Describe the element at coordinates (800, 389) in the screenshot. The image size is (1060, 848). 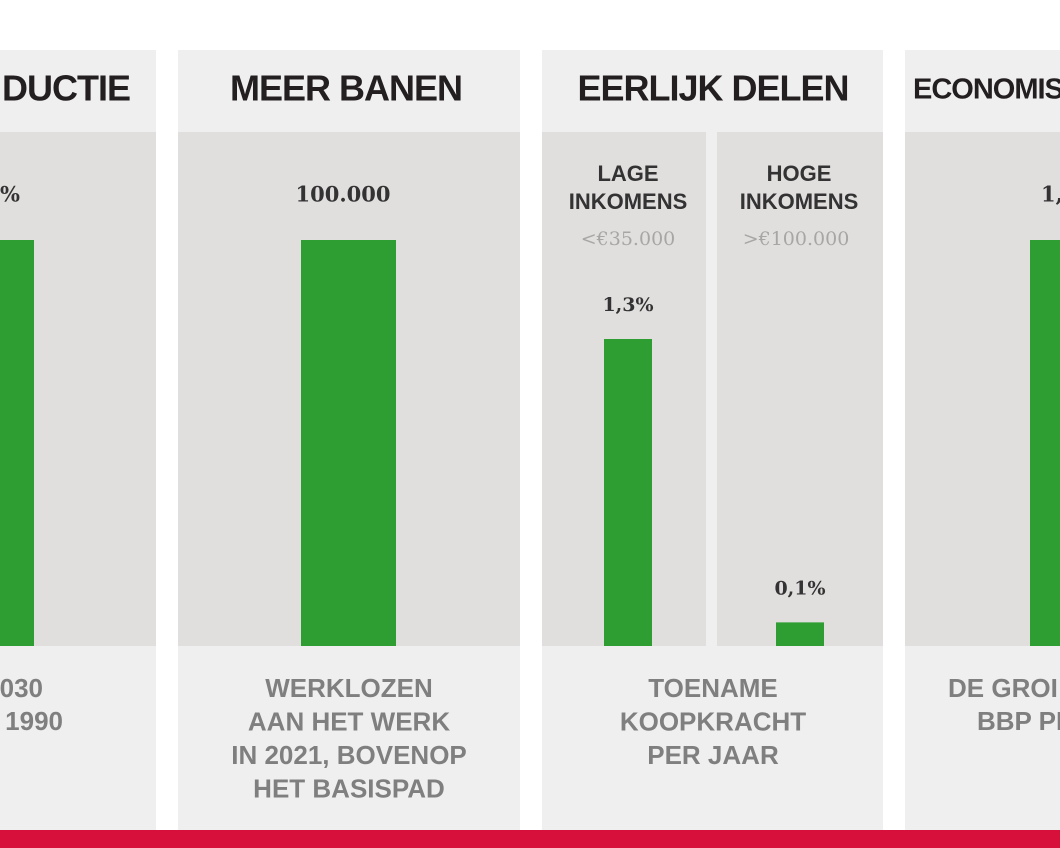
I see `panel-body` at that location.